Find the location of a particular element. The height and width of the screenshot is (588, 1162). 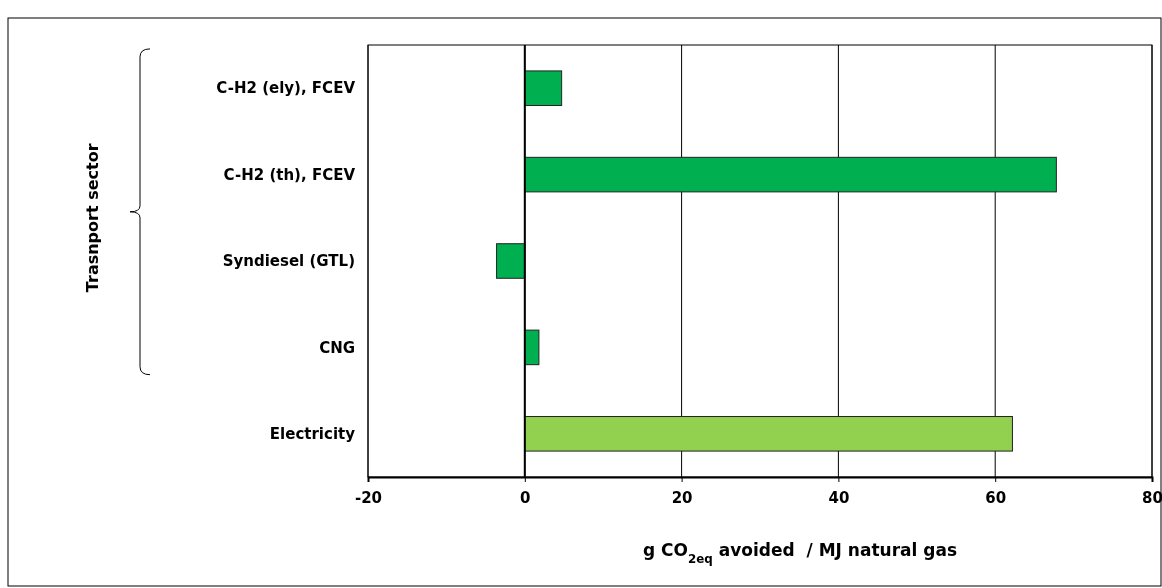

text: Trasnport sector is located at coordinates (92, 218).